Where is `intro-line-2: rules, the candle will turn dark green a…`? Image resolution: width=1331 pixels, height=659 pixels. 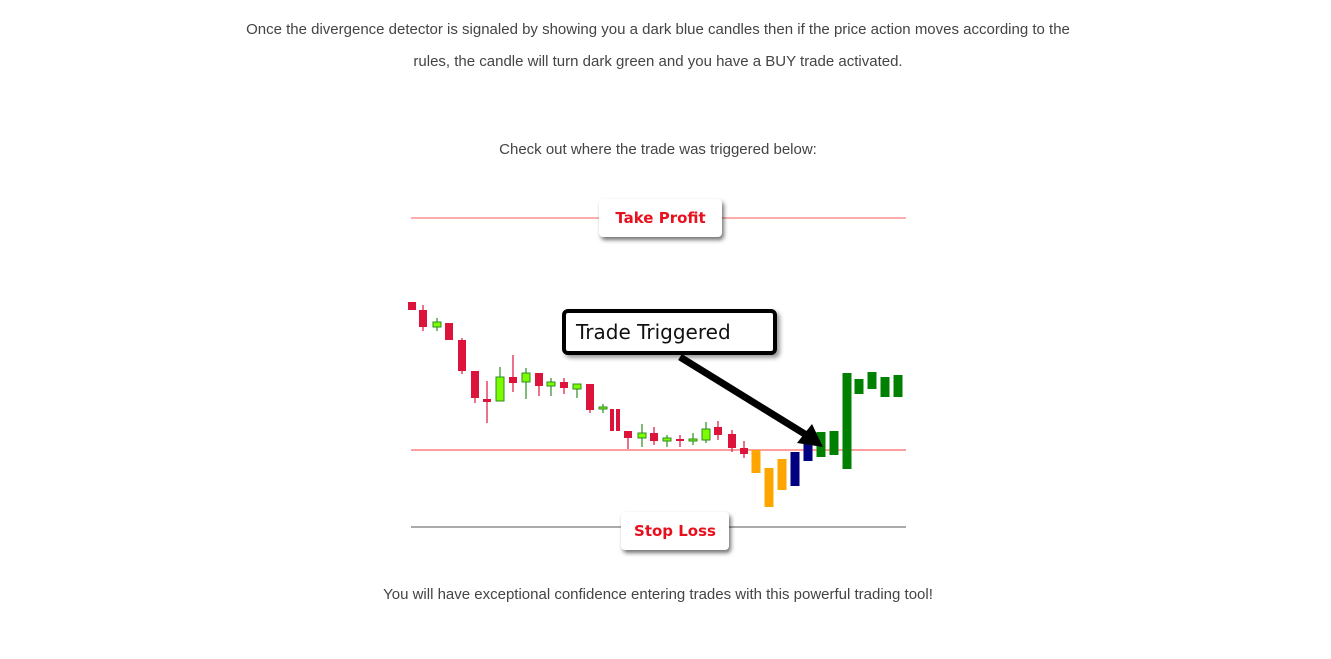
intro-line-2: rules, the candle will turn dark green a… is located at coordinates (658, 61).